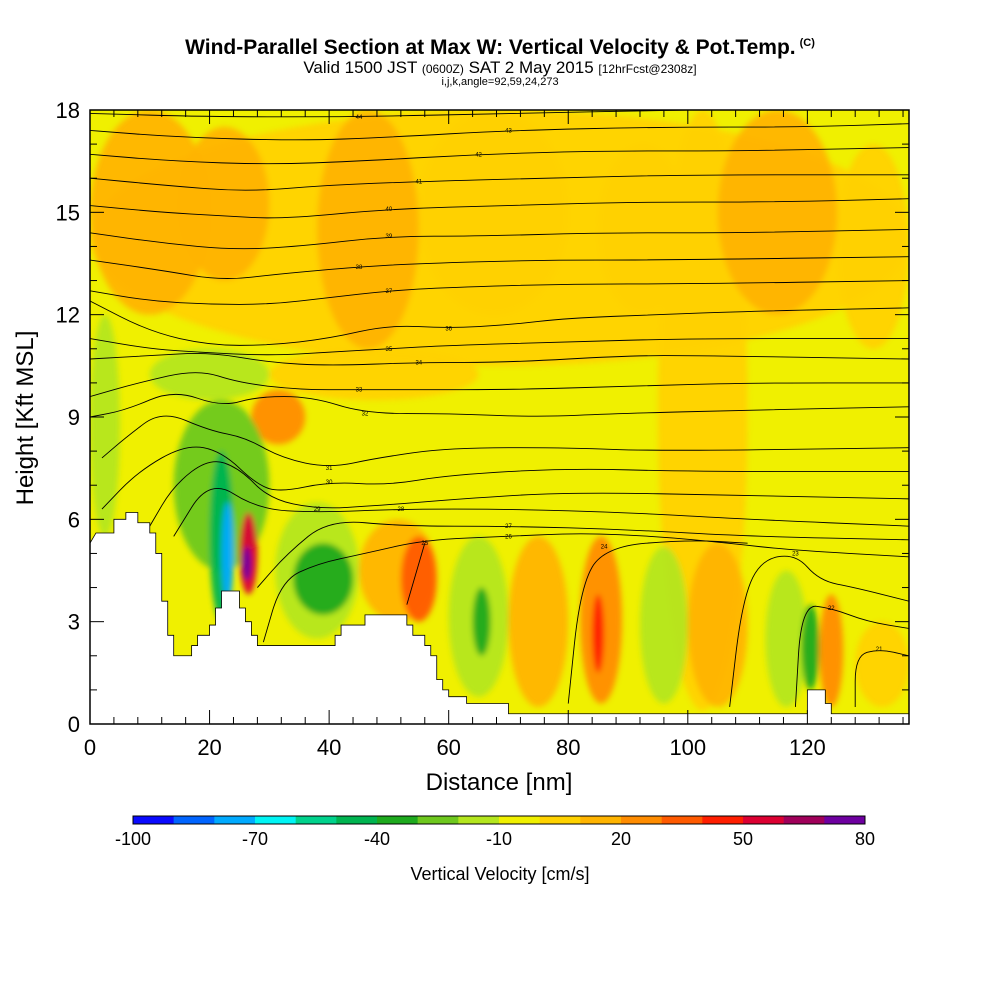  Describe the element at coordinates (424, 544) in the screenshot. I see `theta-contour-label-25: 25` at that location.